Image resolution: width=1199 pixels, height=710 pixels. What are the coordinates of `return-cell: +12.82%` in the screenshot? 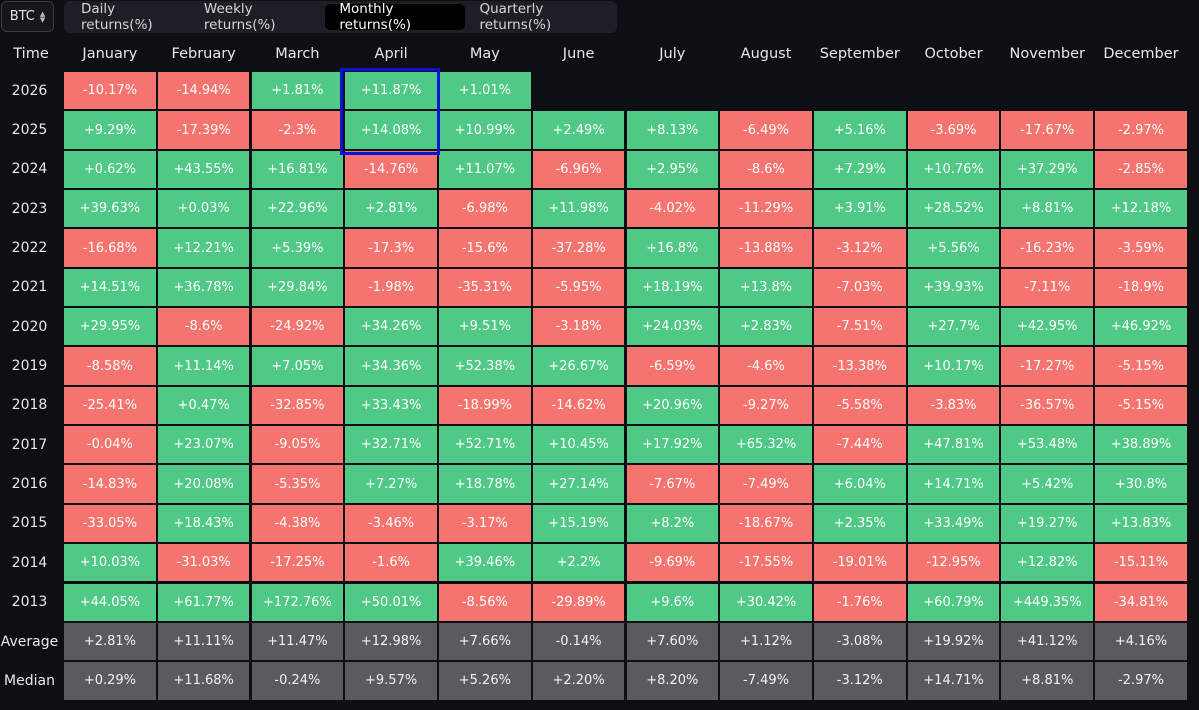 It's located at (1047, 563).